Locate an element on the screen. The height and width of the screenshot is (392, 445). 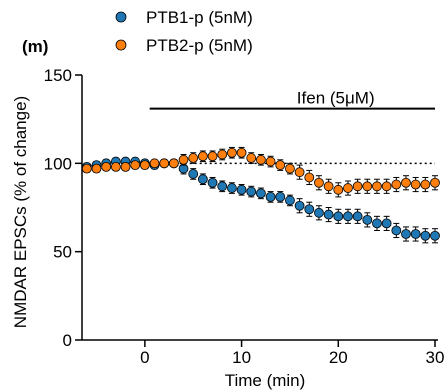
drug-bar-label: Ifen (5μM) is located at coordinates (336, 98).